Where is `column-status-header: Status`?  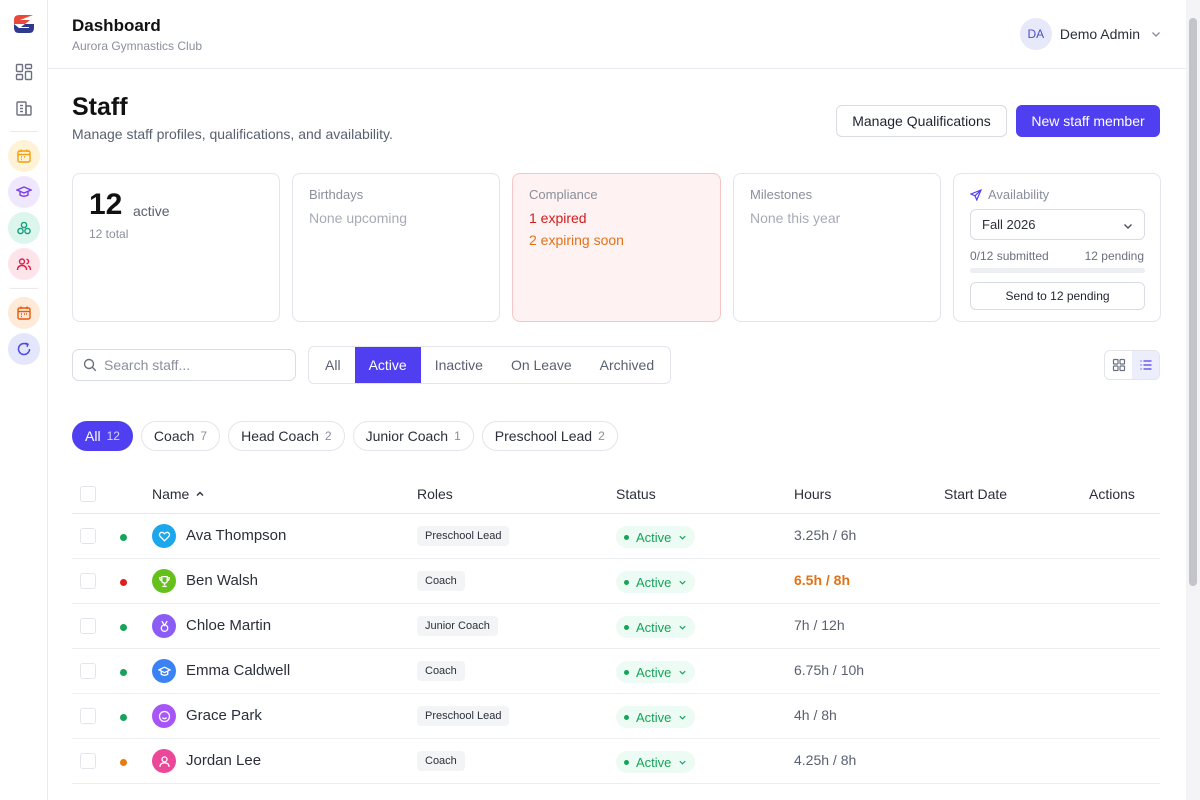 column-status-header: Status is located at coordinates (636, 494).